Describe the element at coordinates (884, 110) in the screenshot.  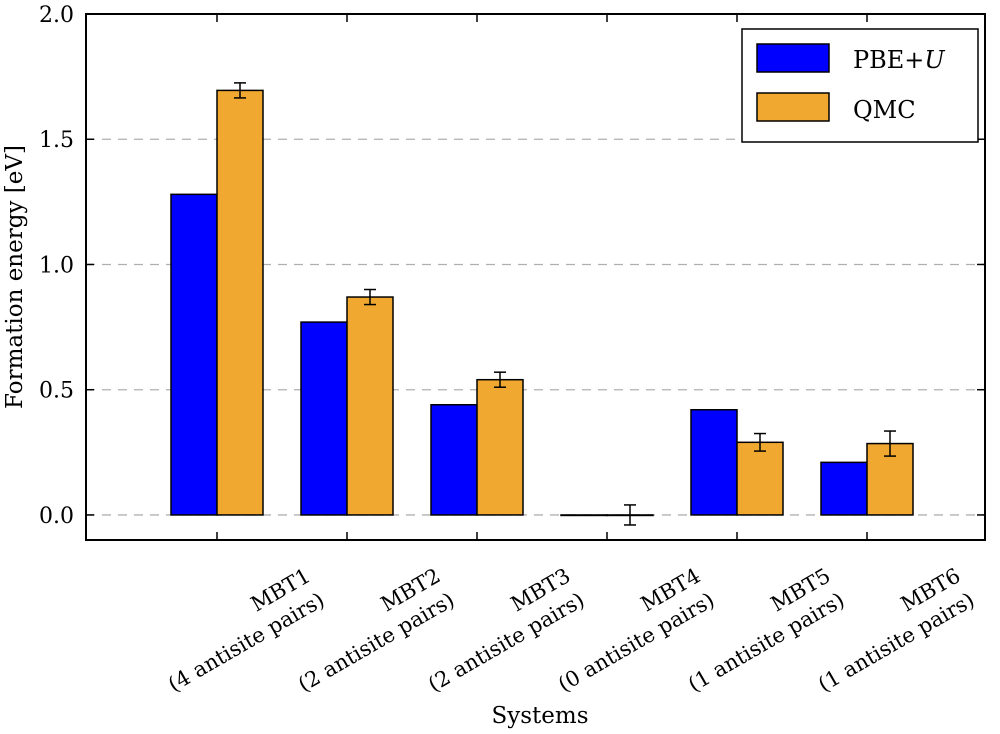
I see `legend-label-qmc: QMC` at that location.